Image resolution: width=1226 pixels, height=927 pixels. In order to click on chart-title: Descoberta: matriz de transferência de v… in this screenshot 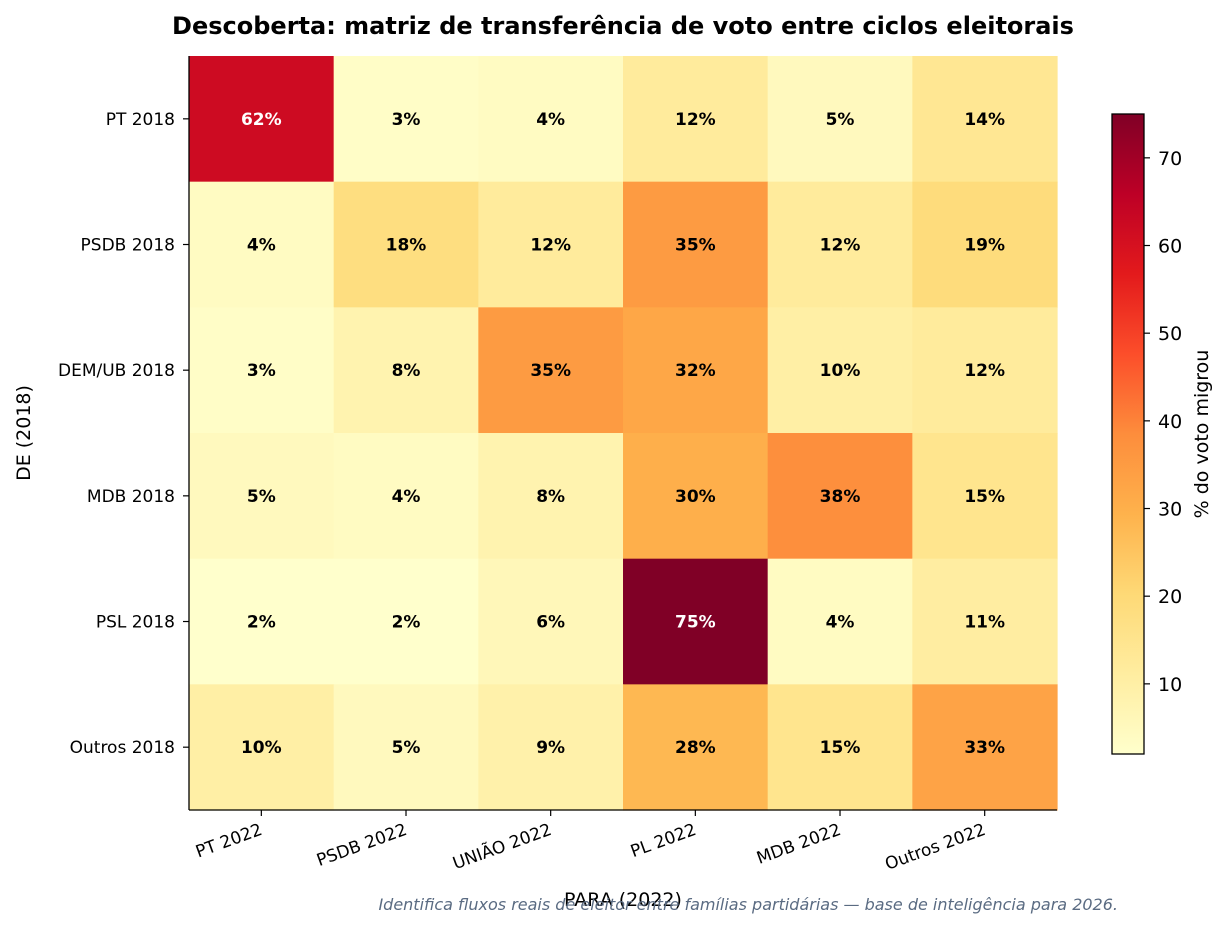, I will do `click(623, 26)`.